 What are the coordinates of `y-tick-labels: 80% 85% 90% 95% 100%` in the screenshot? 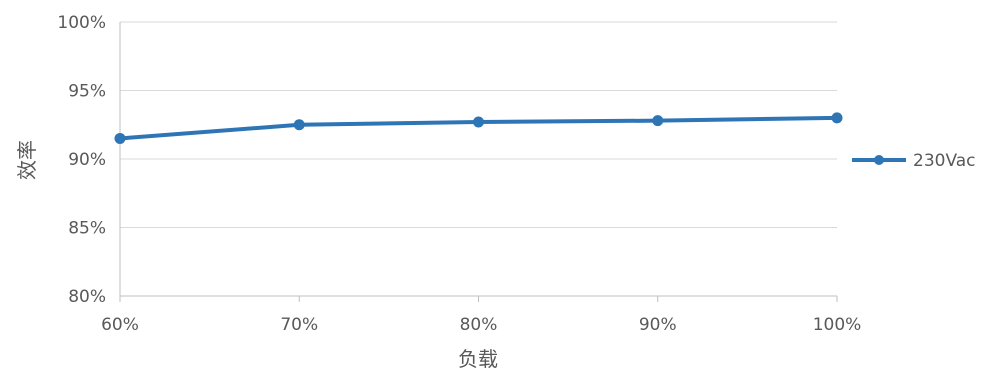 It's located at (81, 160).